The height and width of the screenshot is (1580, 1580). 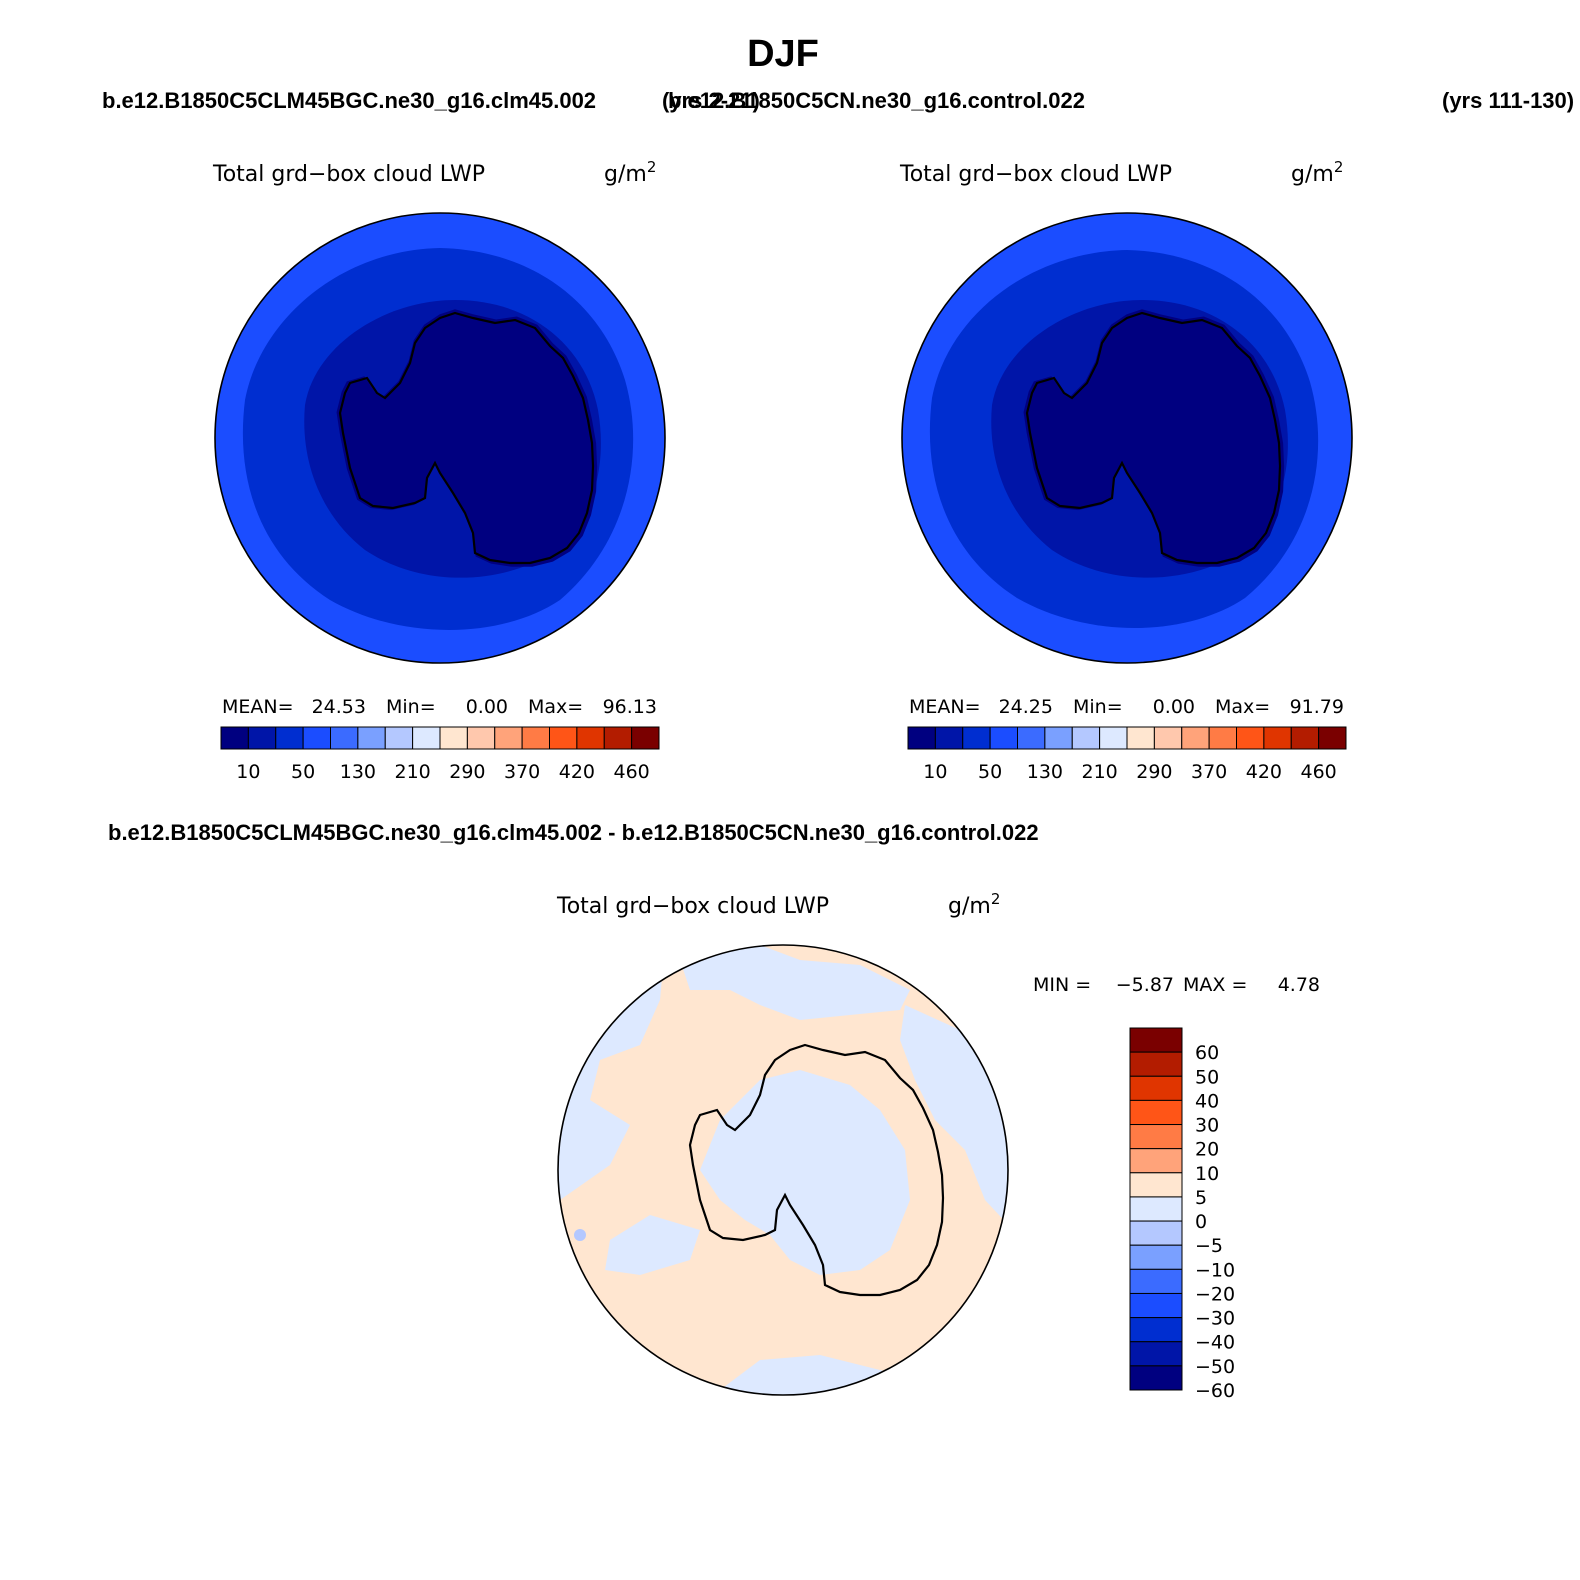 What do you see at coordinates (795, 982) in the screenshot?
I see `panel3-neg-north` at bounding box center [795, 982].